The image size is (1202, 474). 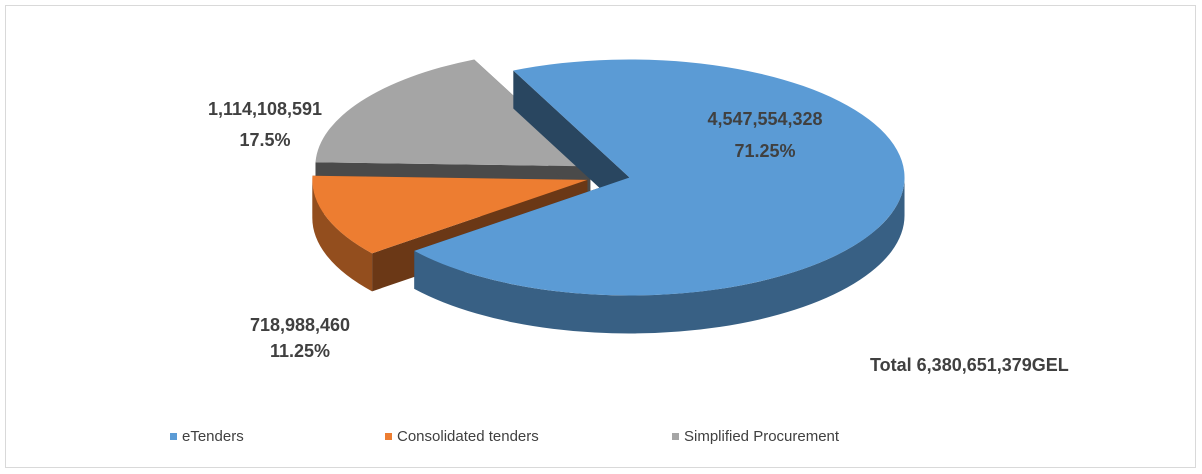 I want to click on data-label-percent: 17.5%, so click(x=264, y=140).